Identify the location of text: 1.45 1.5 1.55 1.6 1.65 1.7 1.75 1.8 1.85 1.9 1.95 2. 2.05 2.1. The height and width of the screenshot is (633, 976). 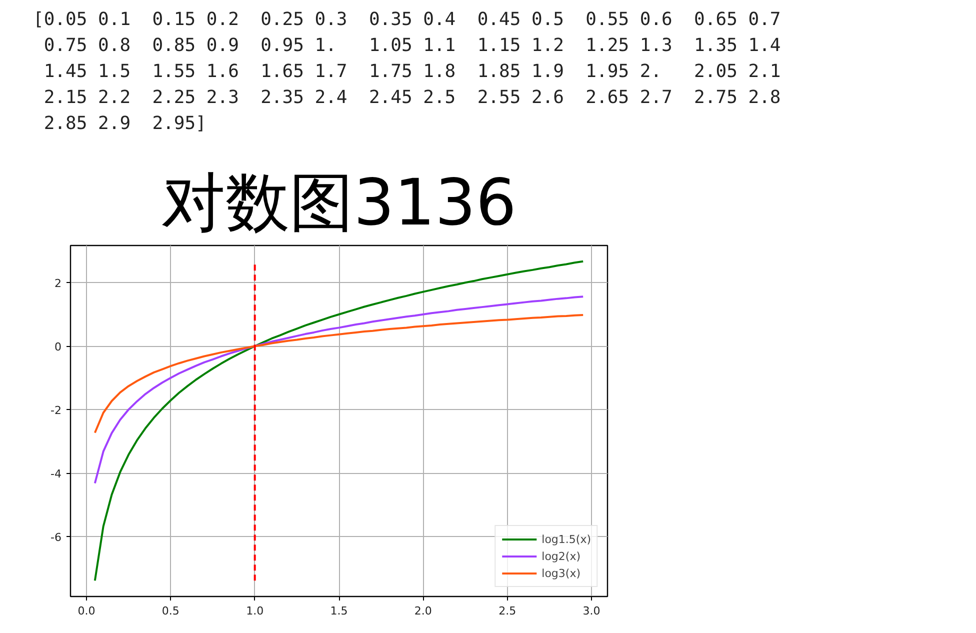
(411, 72).